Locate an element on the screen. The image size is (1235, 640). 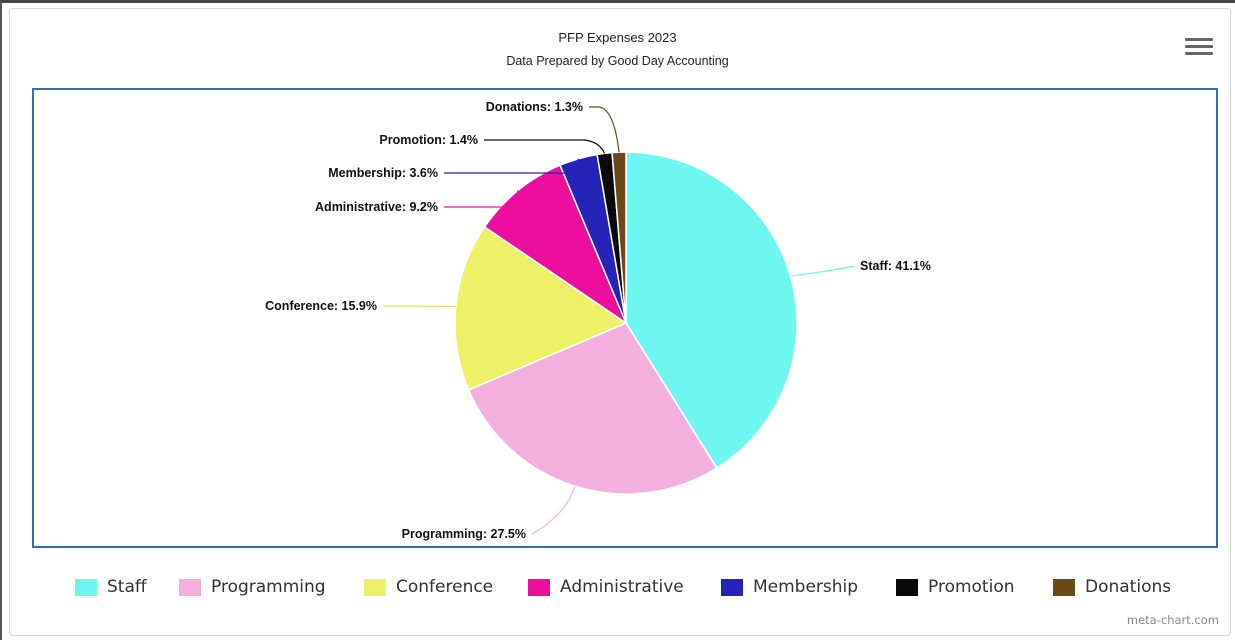
legend-item-donations: Donations is located at coordinates (1112, 587).